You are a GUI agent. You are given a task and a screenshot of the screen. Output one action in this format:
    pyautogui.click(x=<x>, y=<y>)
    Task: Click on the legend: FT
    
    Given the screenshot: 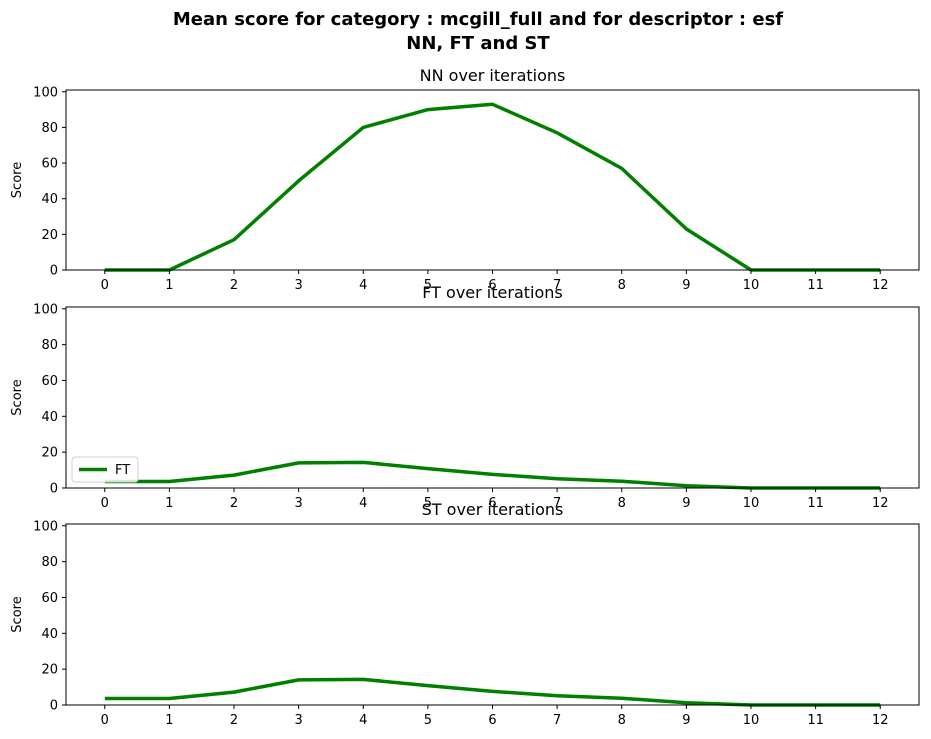 What is the action you would take?
    pyautogui.click(x=105, y=469)
    